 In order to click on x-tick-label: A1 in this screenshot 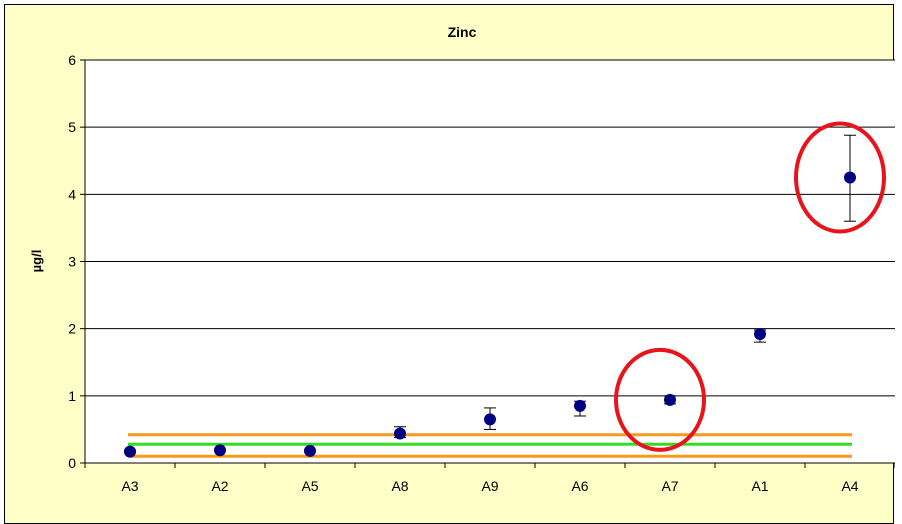, I will do `click(759, 486)`.